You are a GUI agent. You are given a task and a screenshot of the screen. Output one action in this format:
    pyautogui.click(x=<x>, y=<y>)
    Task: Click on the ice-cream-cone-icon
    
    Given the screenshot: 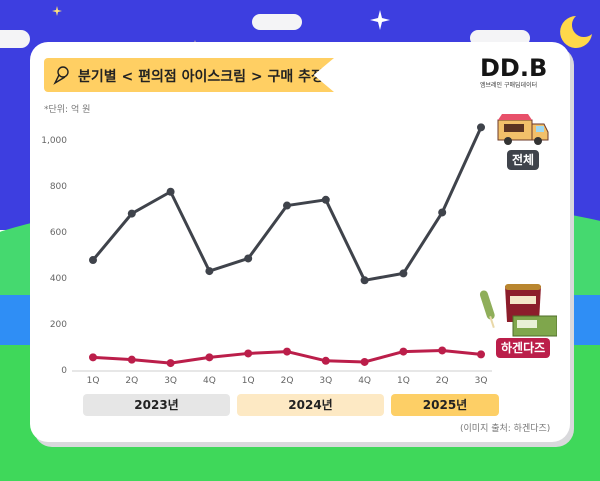 What is the action you would take?
    pyautogui.click(x=61, y=75)
    